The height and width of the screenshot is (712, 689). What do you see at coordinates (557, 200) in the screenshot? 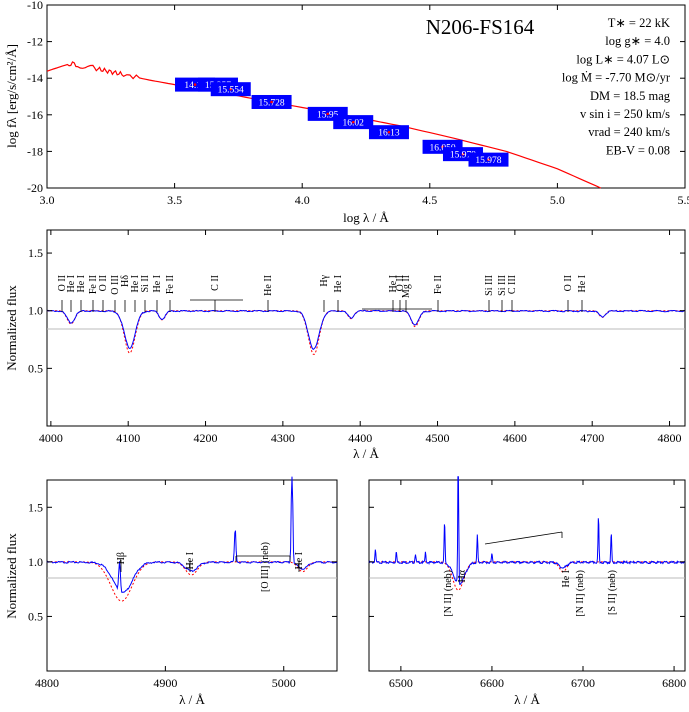
I see `sed-xtick-label: 5.0` at bounding box center [557, 200].